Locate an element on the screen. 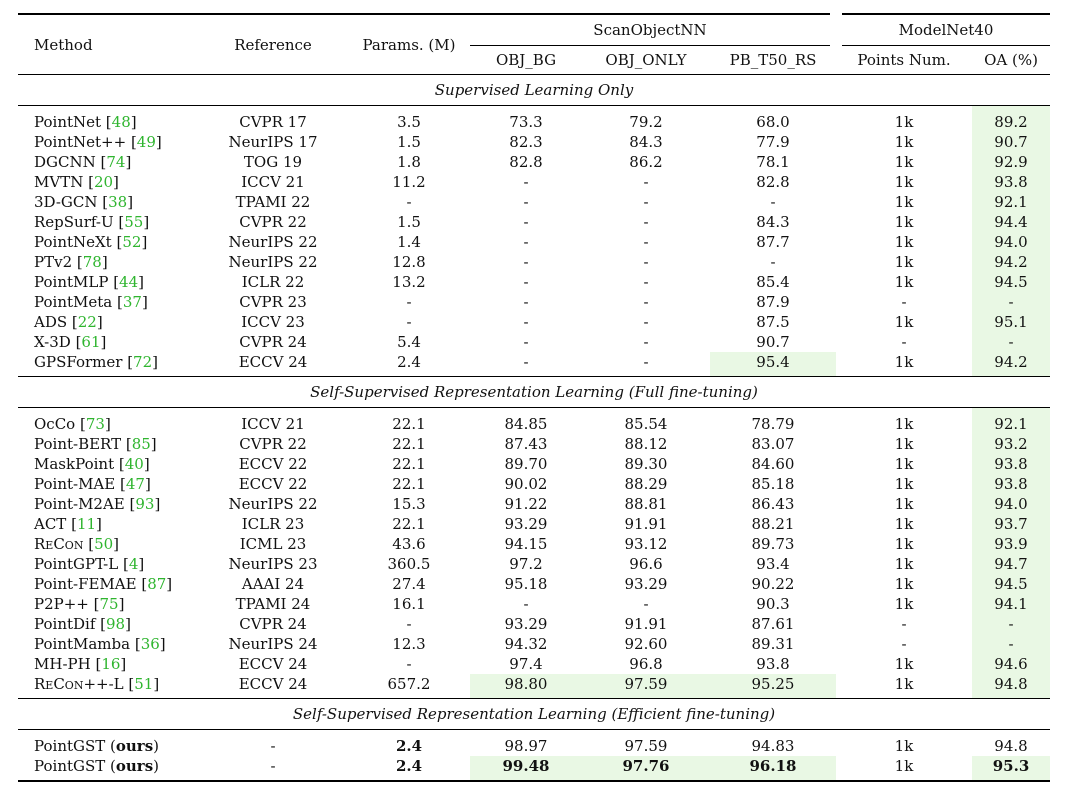 The height and width of the screenshot is (794, 1080). cell-value: 82.3 is located at coordinates (526, 142).